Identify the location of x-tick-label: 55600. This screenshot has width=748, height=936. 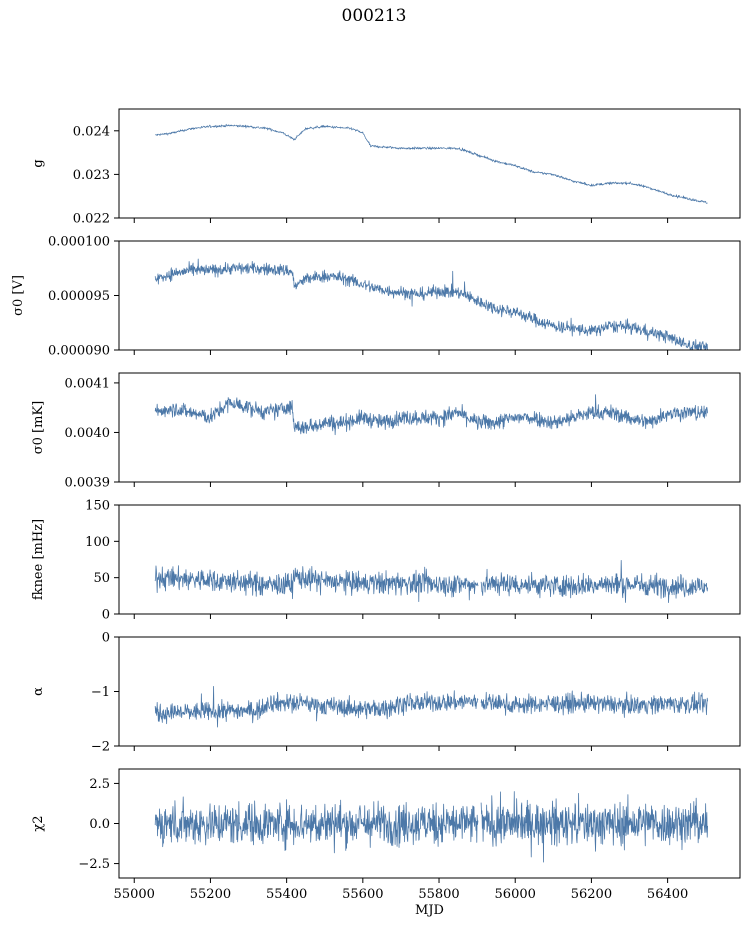
(362, 894).